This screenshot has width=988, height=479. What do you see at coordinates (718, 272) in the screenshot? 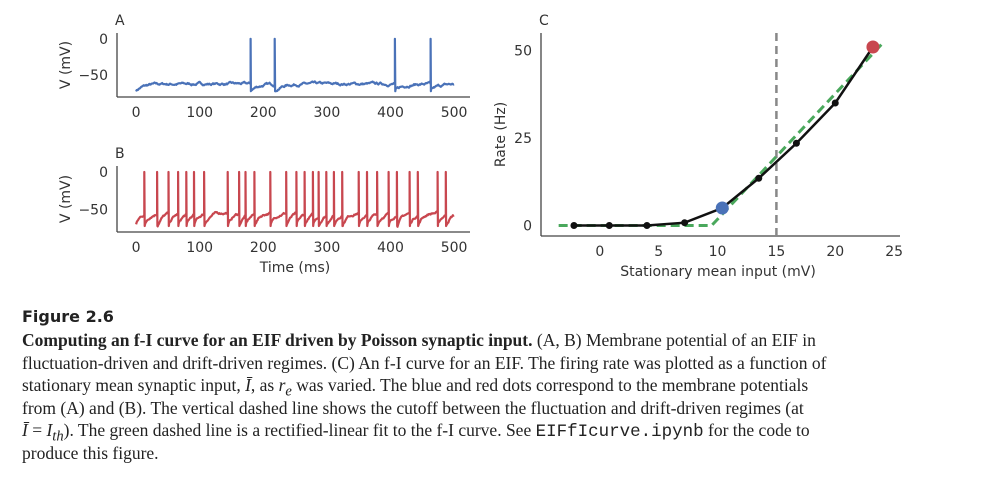
I see `x-axis-label: Stationary mean input (mV)` at bounding box center [718, 272].